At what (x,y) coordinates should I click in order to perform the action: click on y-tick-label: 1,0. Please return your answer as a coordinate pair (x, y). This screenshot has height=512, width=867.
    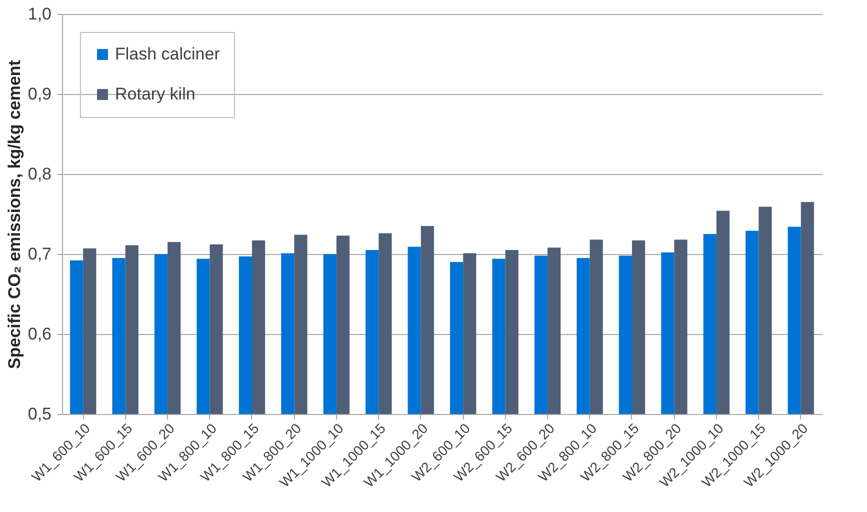
    Looking at the image, I should click on (40, 14).